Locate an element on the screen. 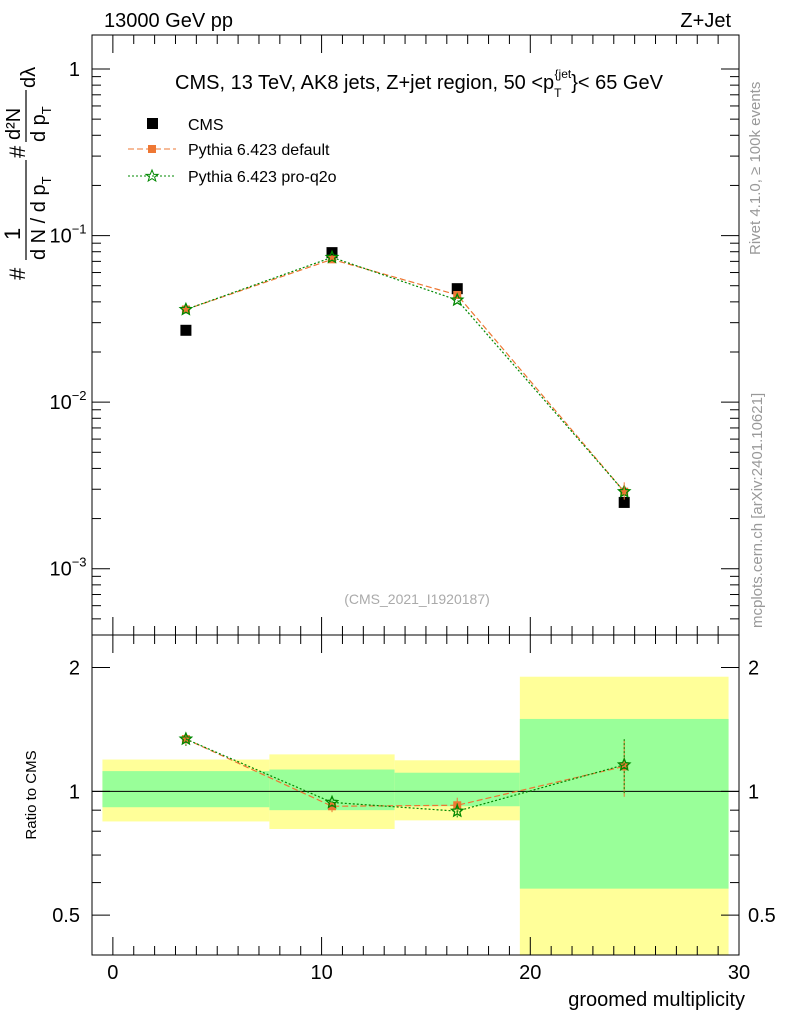 The width and height of the screenshot is (786, 1024). ratio-y-tick-label-left: 1 is located at coordinates (74, 792).